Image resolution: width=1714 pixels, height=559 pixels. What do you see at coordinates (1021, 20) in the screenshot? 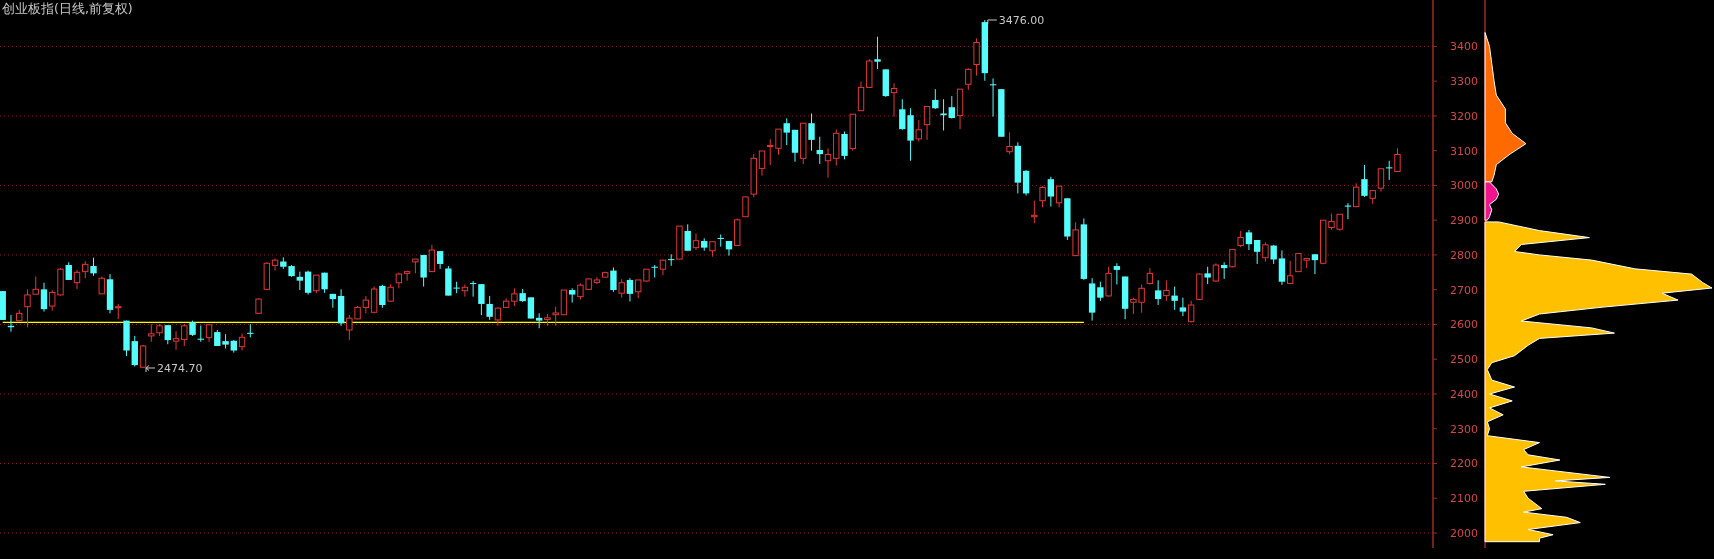
I see `annotation: 3476.00` at bounding box center [1021, 20].